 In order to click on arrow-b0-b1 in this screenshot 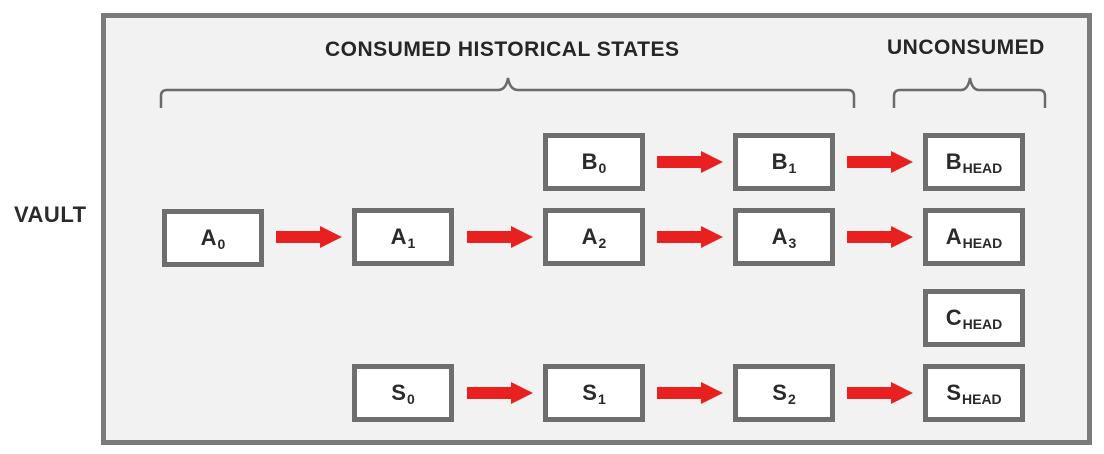, I will do `click(690, 162)`.